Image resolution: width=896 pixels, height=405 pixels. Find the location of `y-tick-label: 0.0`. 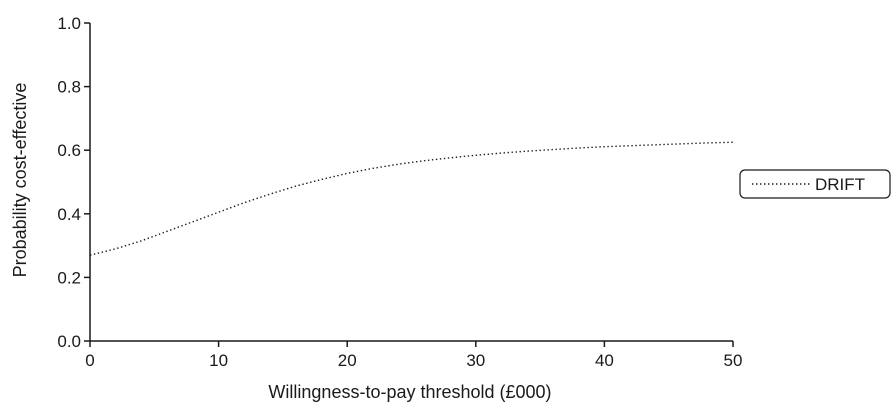

y-tick-label: 0.0 is located at coordinates (69, 341).